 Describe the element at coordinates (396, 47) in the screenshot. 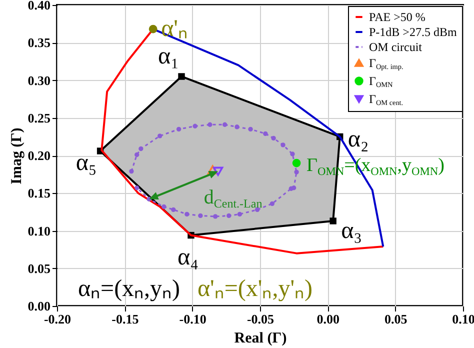

I see `legend-label: OM circuit` at that location.